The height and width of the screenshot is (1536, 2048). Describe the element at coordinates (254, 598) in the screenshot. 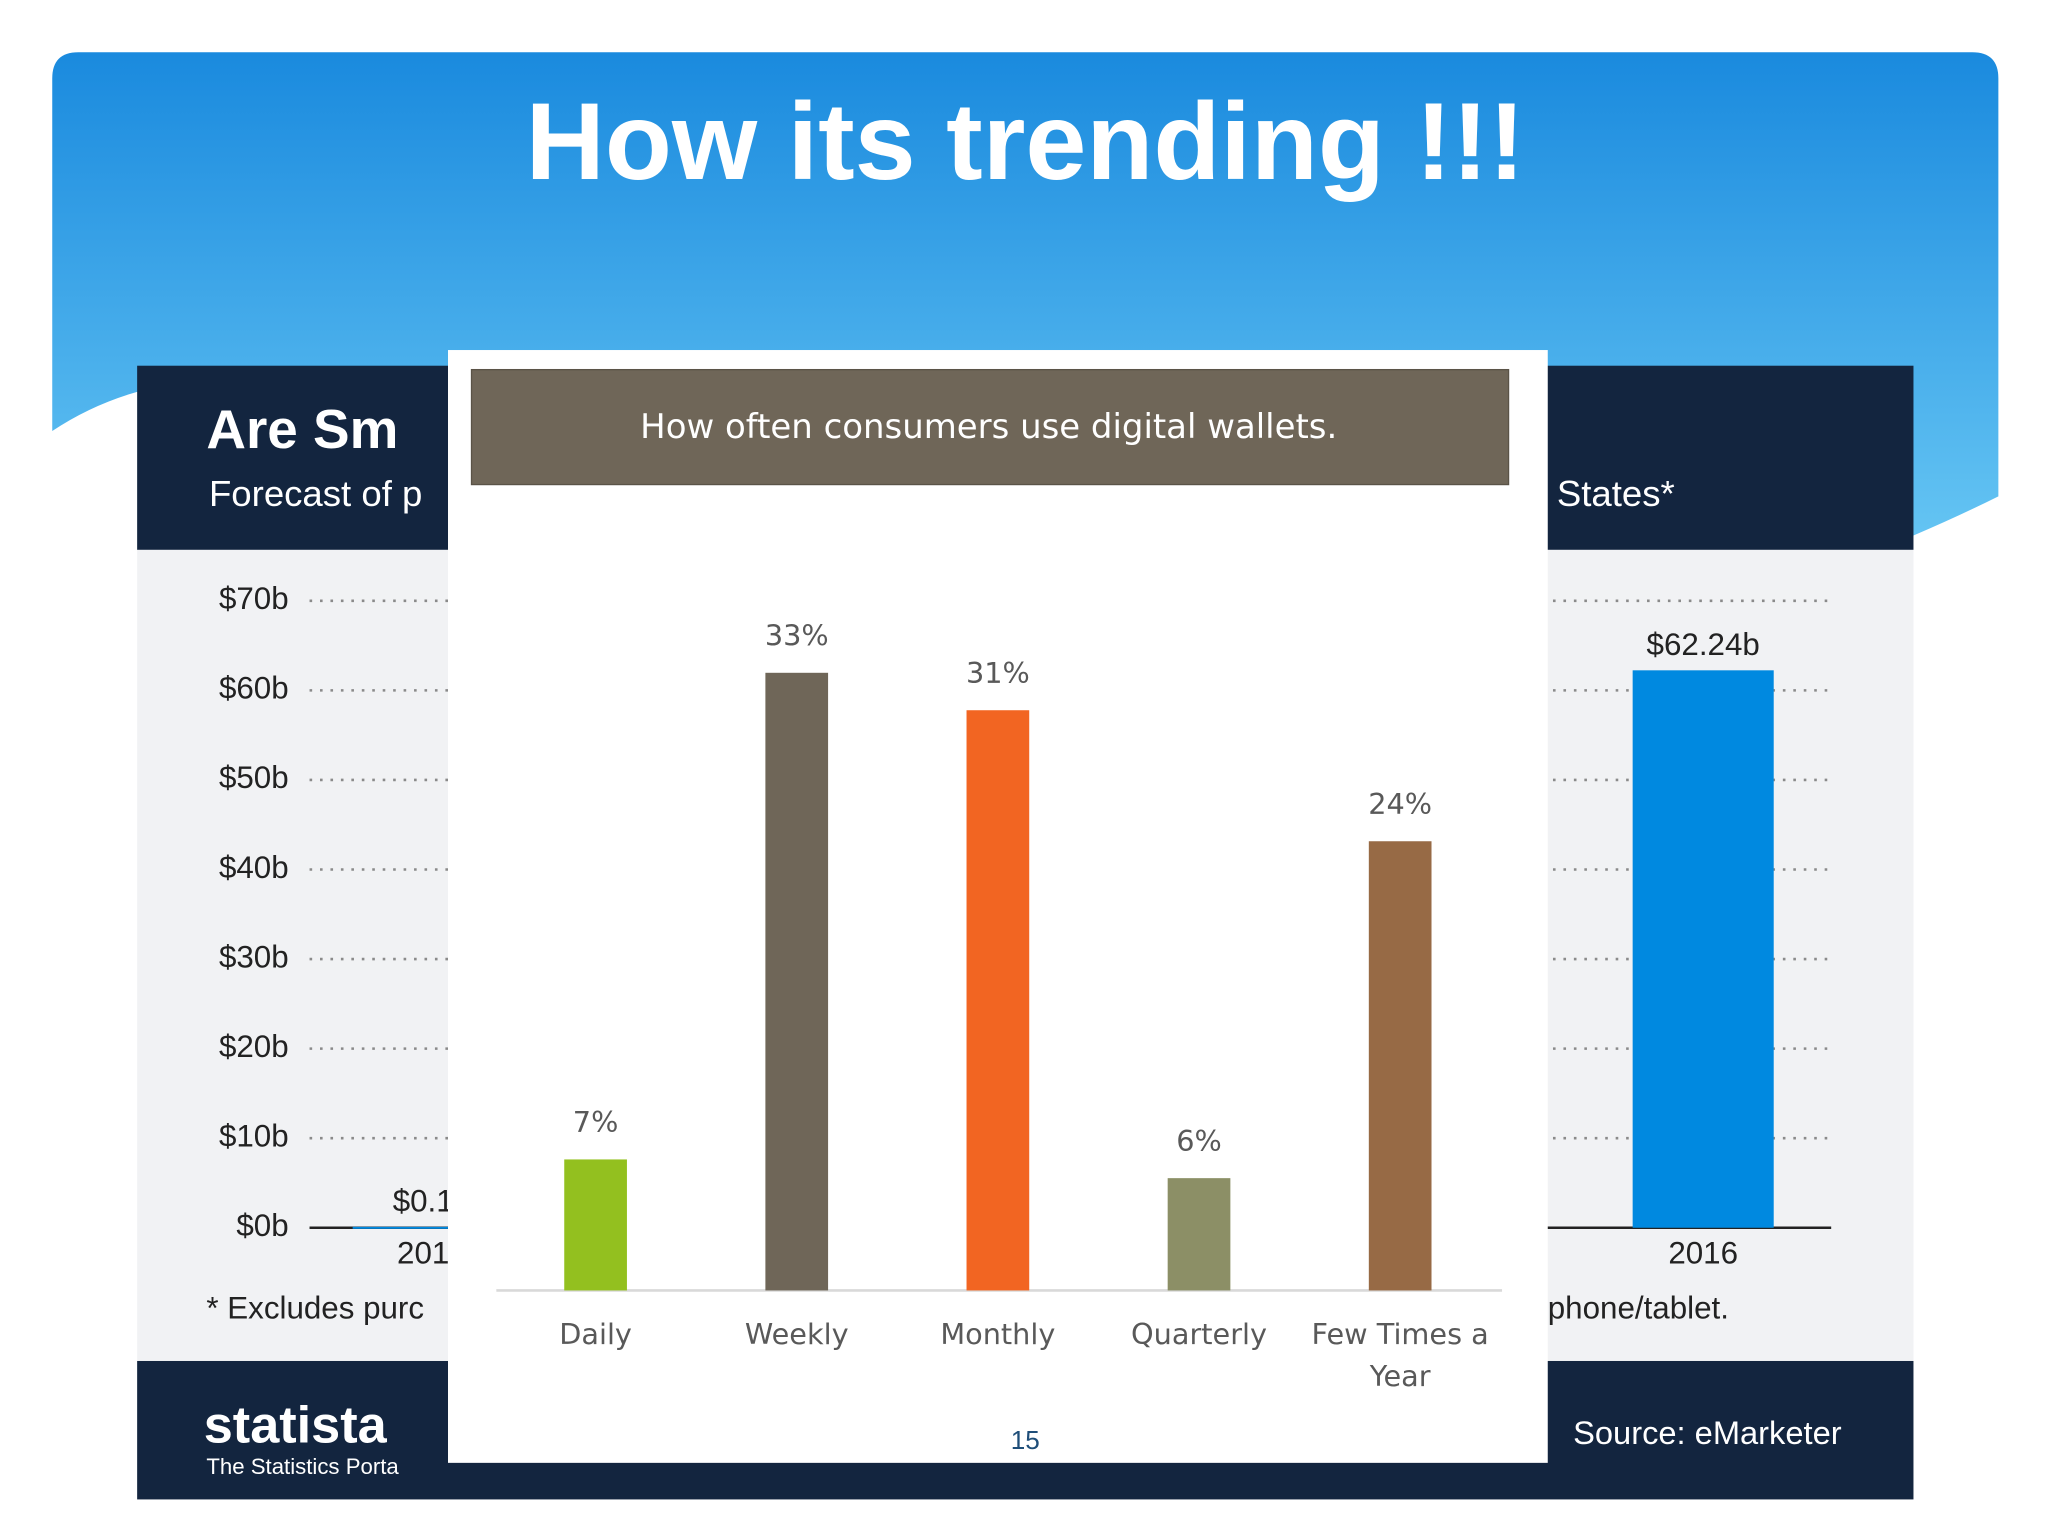

I see `y-tick-label: $70b` at that location.